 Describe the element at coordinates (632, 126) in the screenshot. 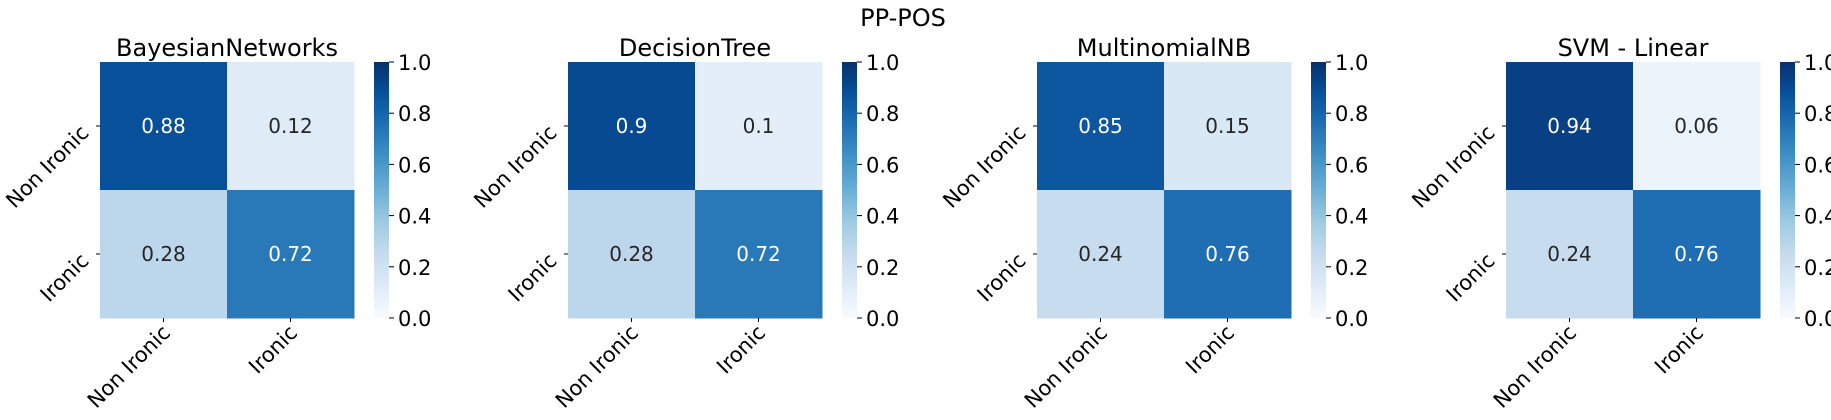

I see `cell-value-r0-c0: 0.9` at that location.